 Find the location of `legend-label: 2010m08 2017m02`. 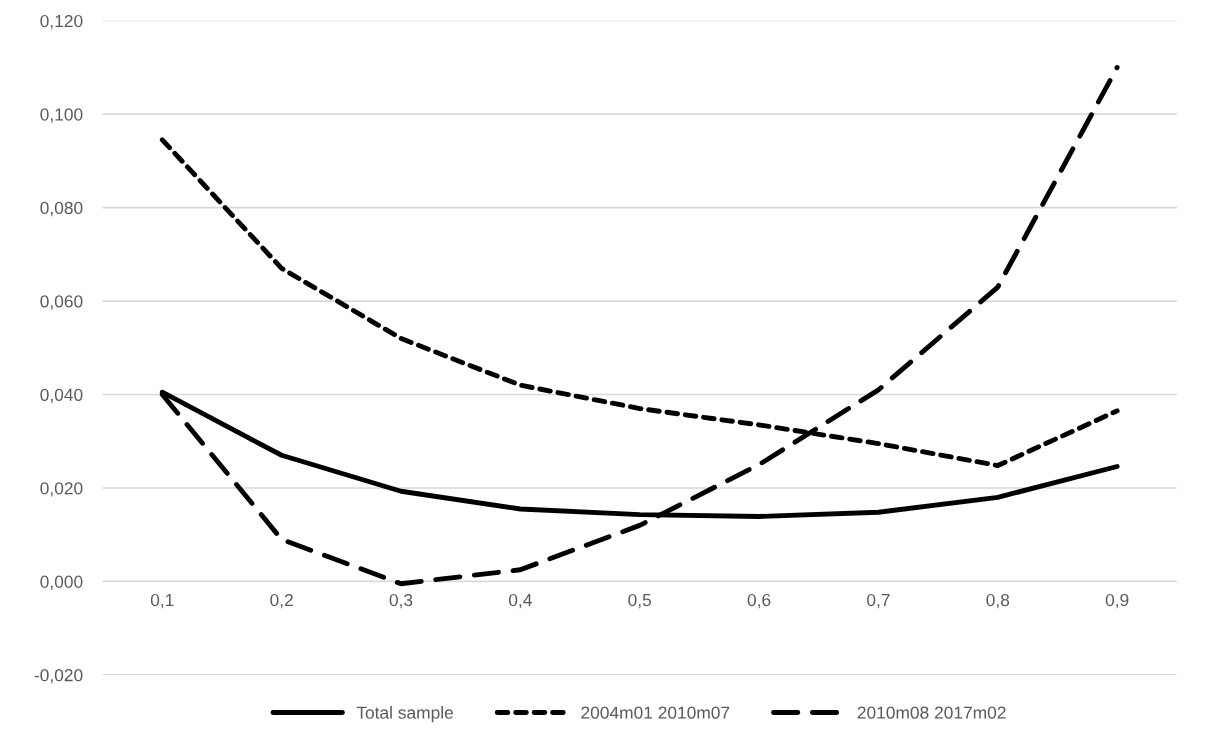

legend-label: 2010m08 2017m02 is located at coordinates (931, 712).